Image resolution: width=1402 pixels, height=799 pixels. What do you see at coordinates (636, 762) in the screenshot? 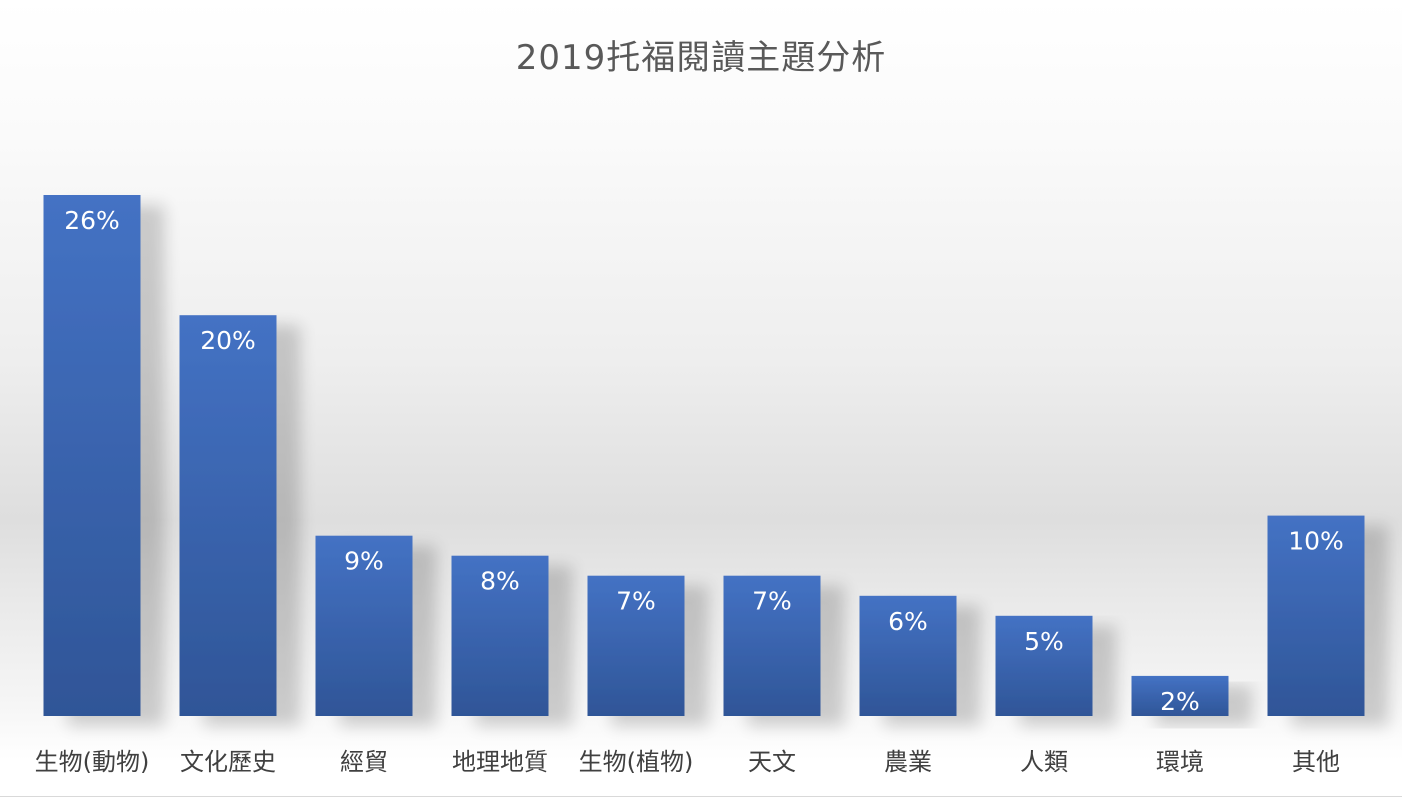
I see `category-label-5: 生物(植物)` at bounding box center [636, 762].